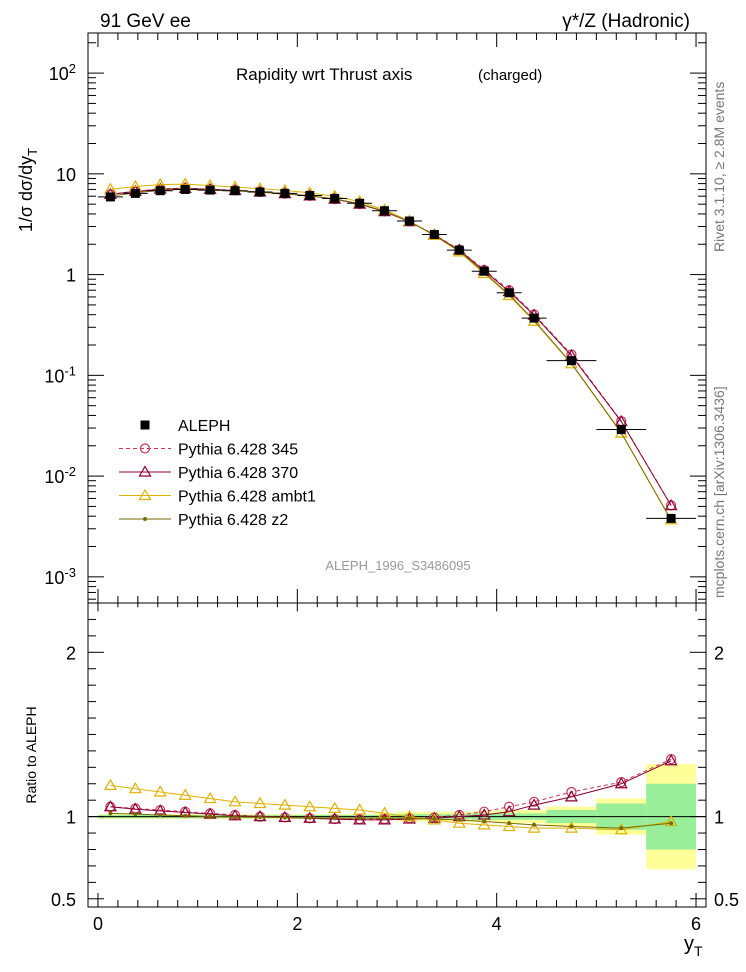 This screenshot has height=972, width=746. I want to click on y-tick-label: 10², so click(62, 72).